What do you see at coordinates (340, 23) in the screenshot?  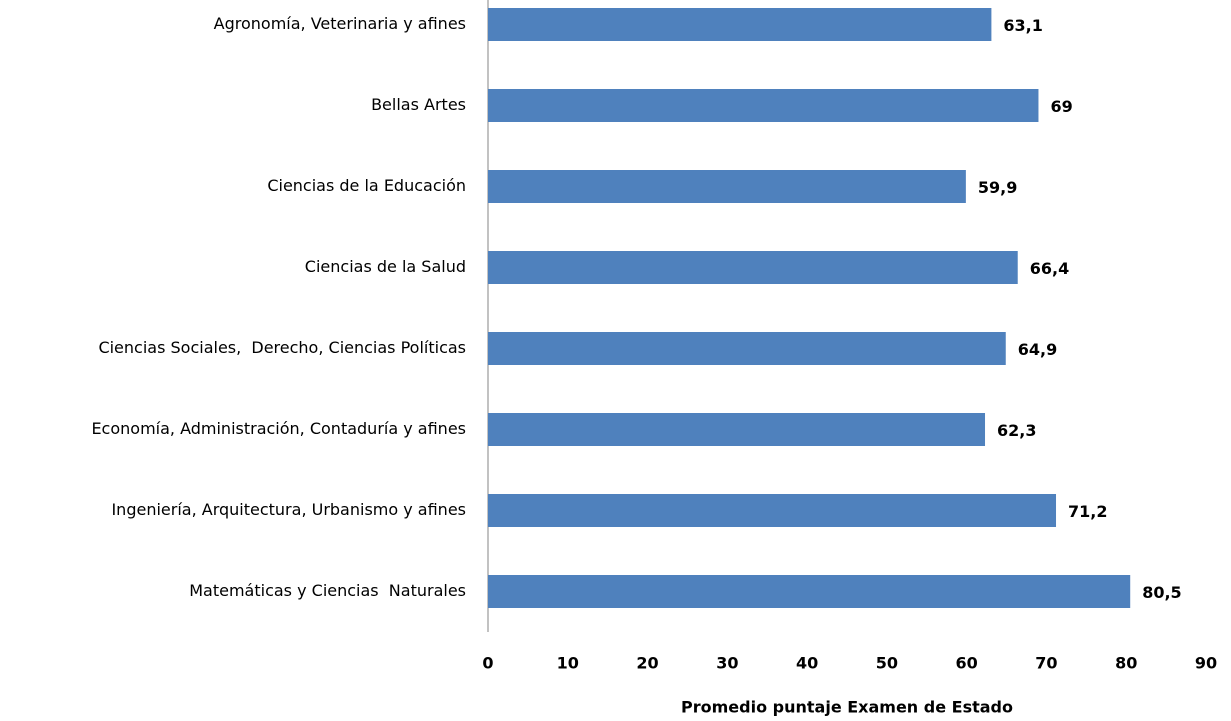 I see `y-tick-label: Agronomía, Veterinaria y afines` at bounding box center [340, 23].